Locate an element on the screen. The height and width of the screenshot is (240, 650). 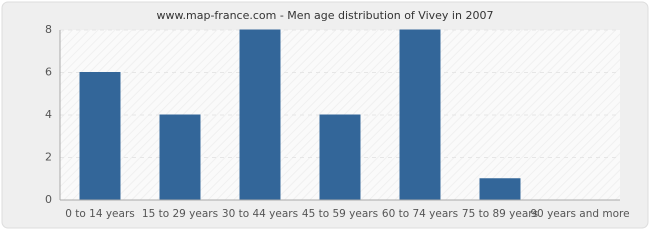
y-tick-label: 2 is located at coordinates (48, 157).